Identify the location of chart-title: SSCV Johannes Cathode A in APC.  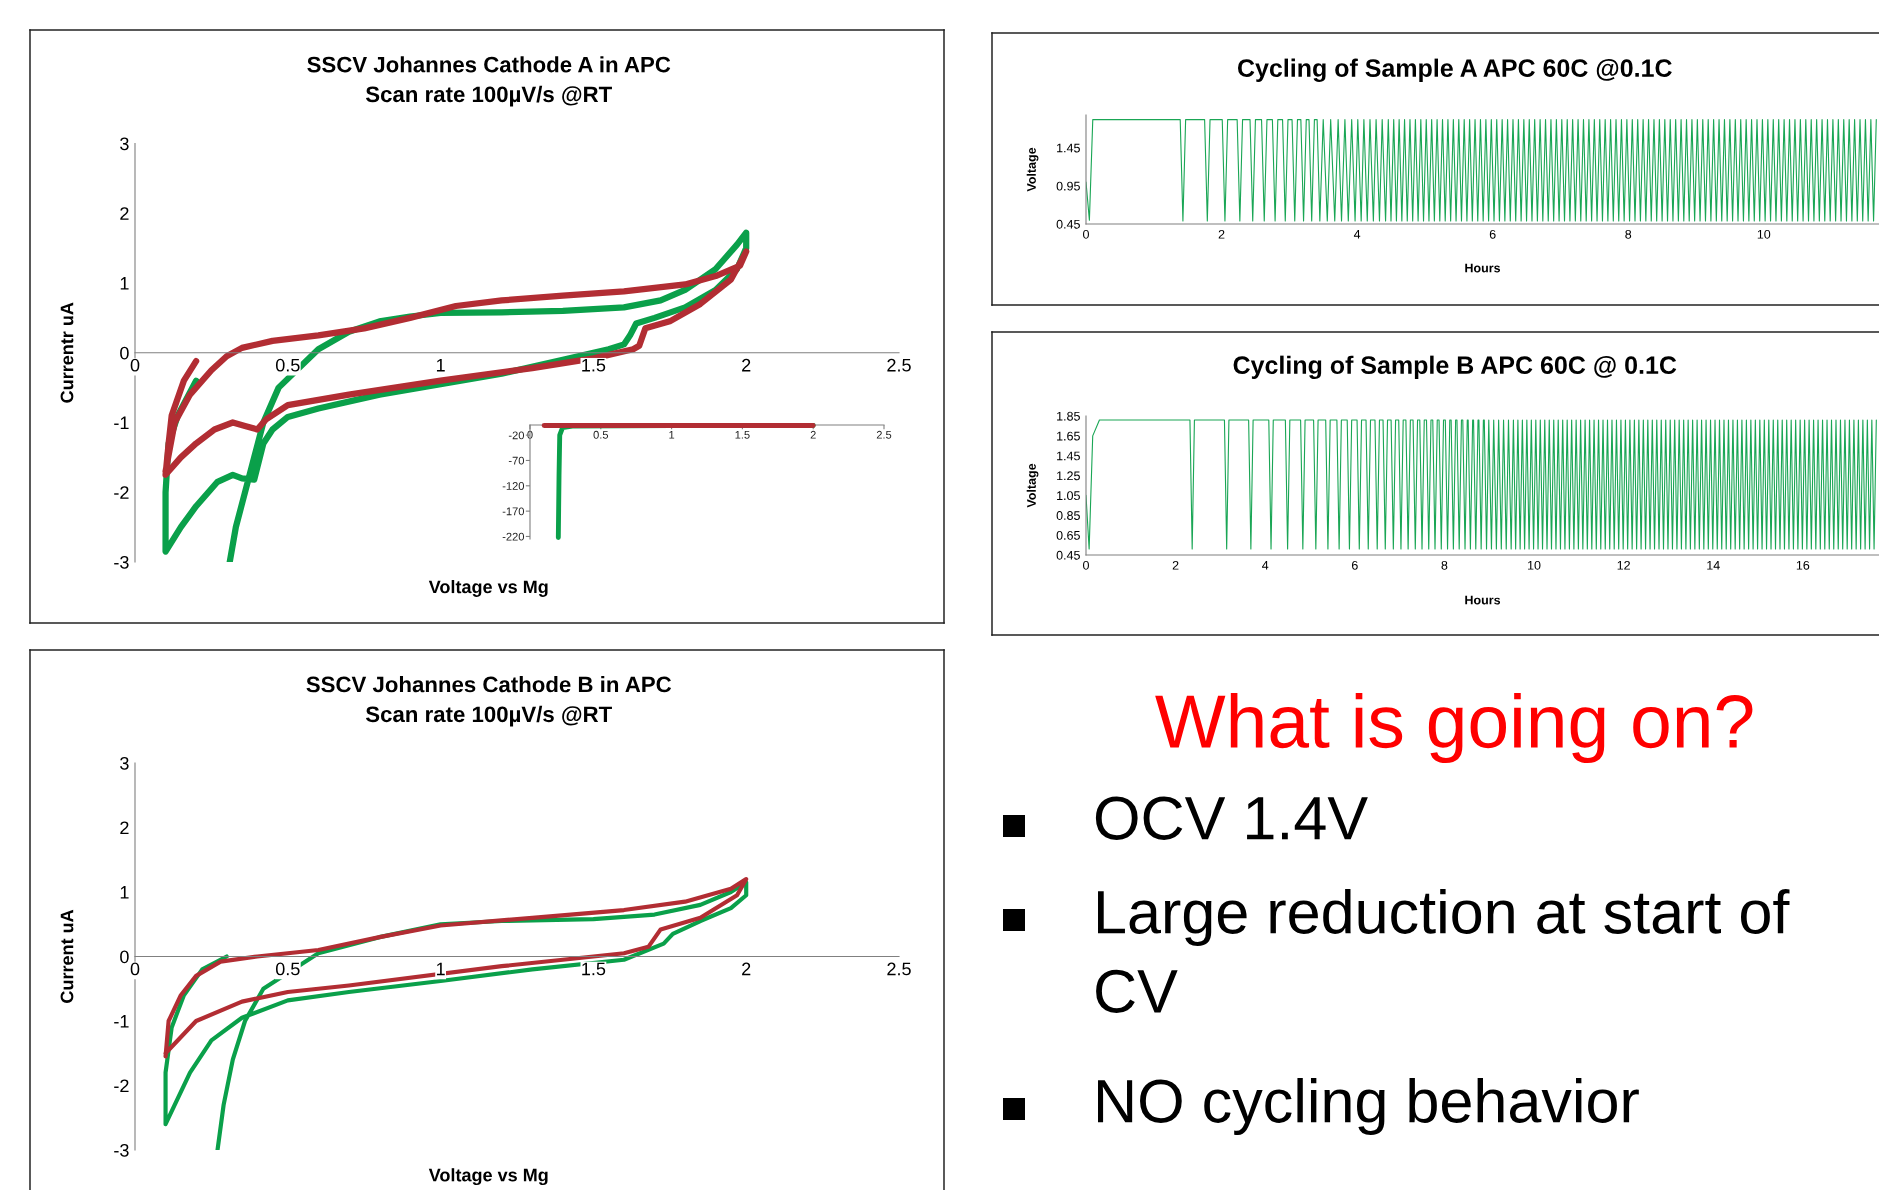
(489, 64).